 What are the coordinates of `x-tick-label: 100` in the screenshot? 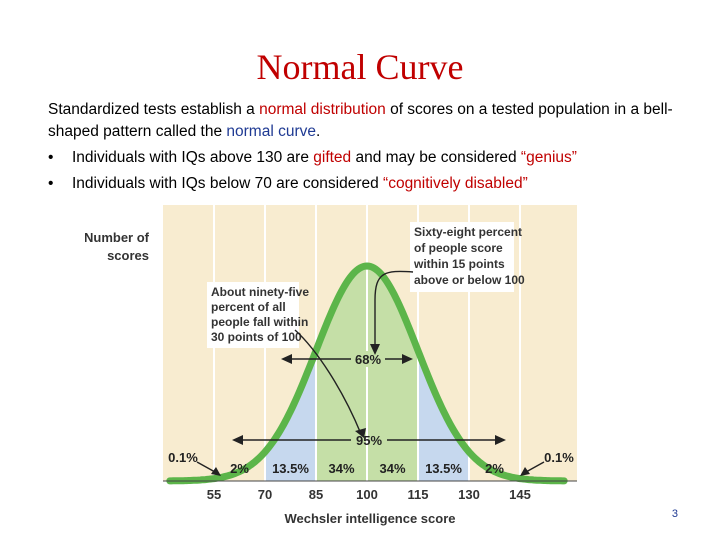 It's located at (367, 494).